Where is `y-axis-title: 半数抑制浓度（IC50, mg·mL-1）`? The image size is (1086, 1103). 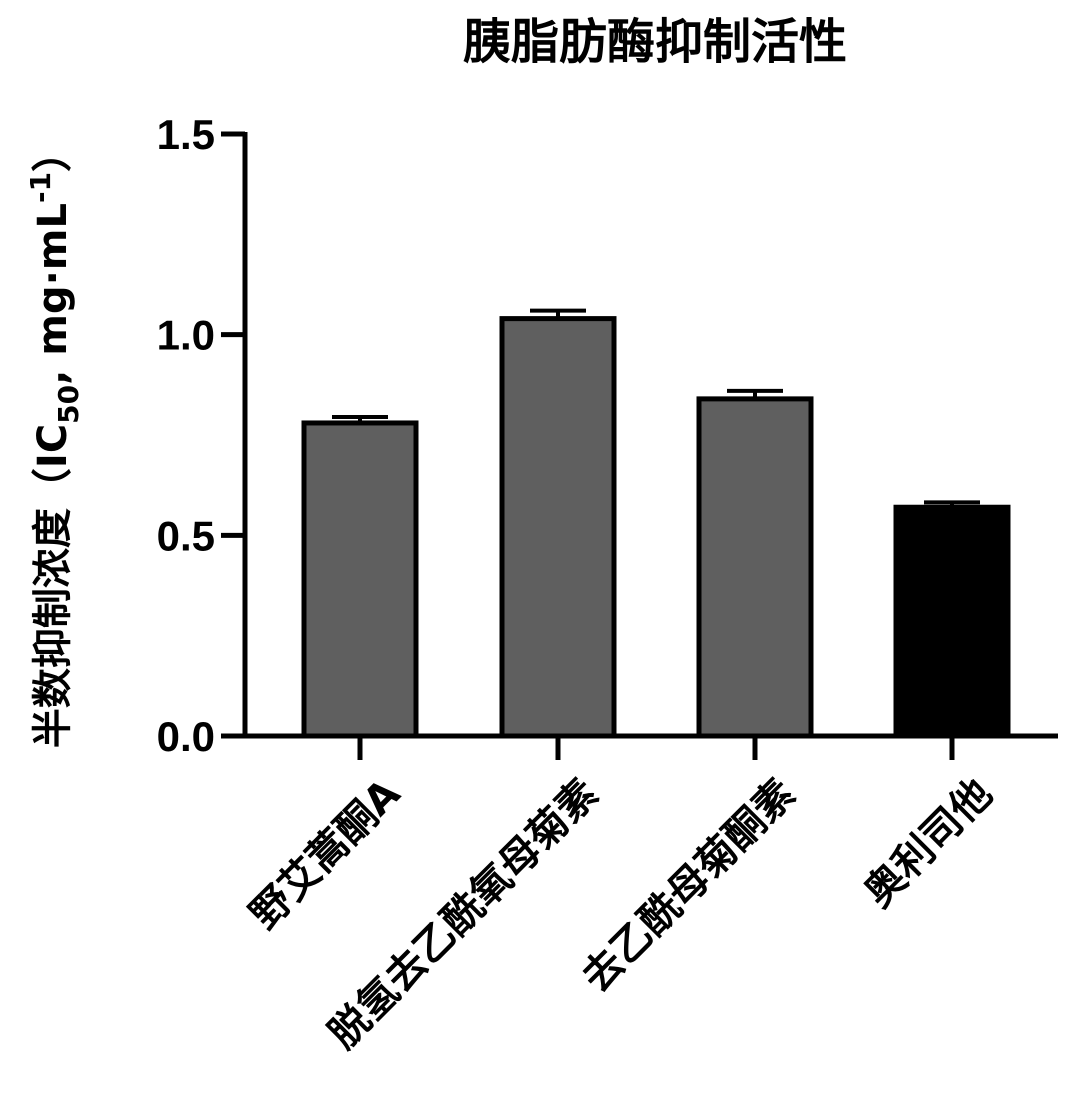 y-axis-title: 半数抑制浓度（IC50, mg·mL-1） is located at coordinates (54, 440).